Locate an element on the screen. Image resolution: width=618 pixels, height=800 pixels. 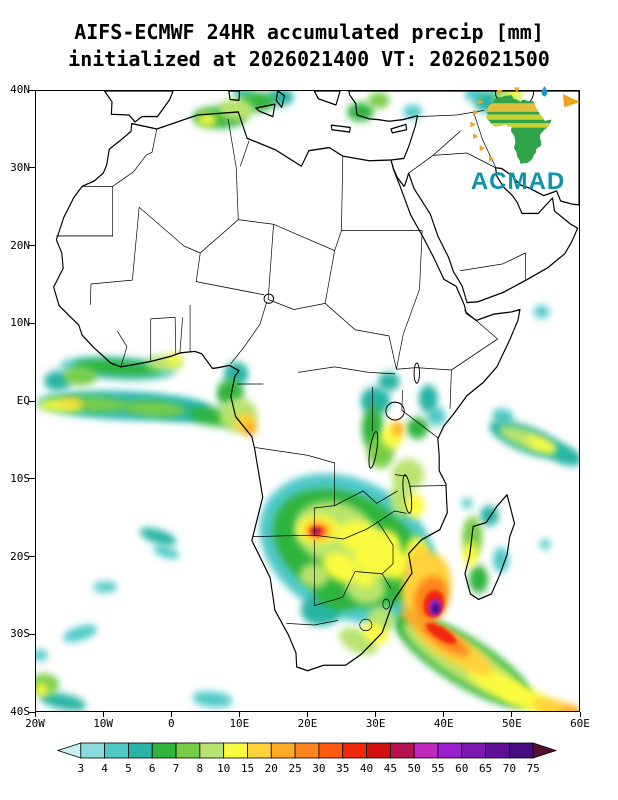
logo-stripe is located at coordinates (519, 125).